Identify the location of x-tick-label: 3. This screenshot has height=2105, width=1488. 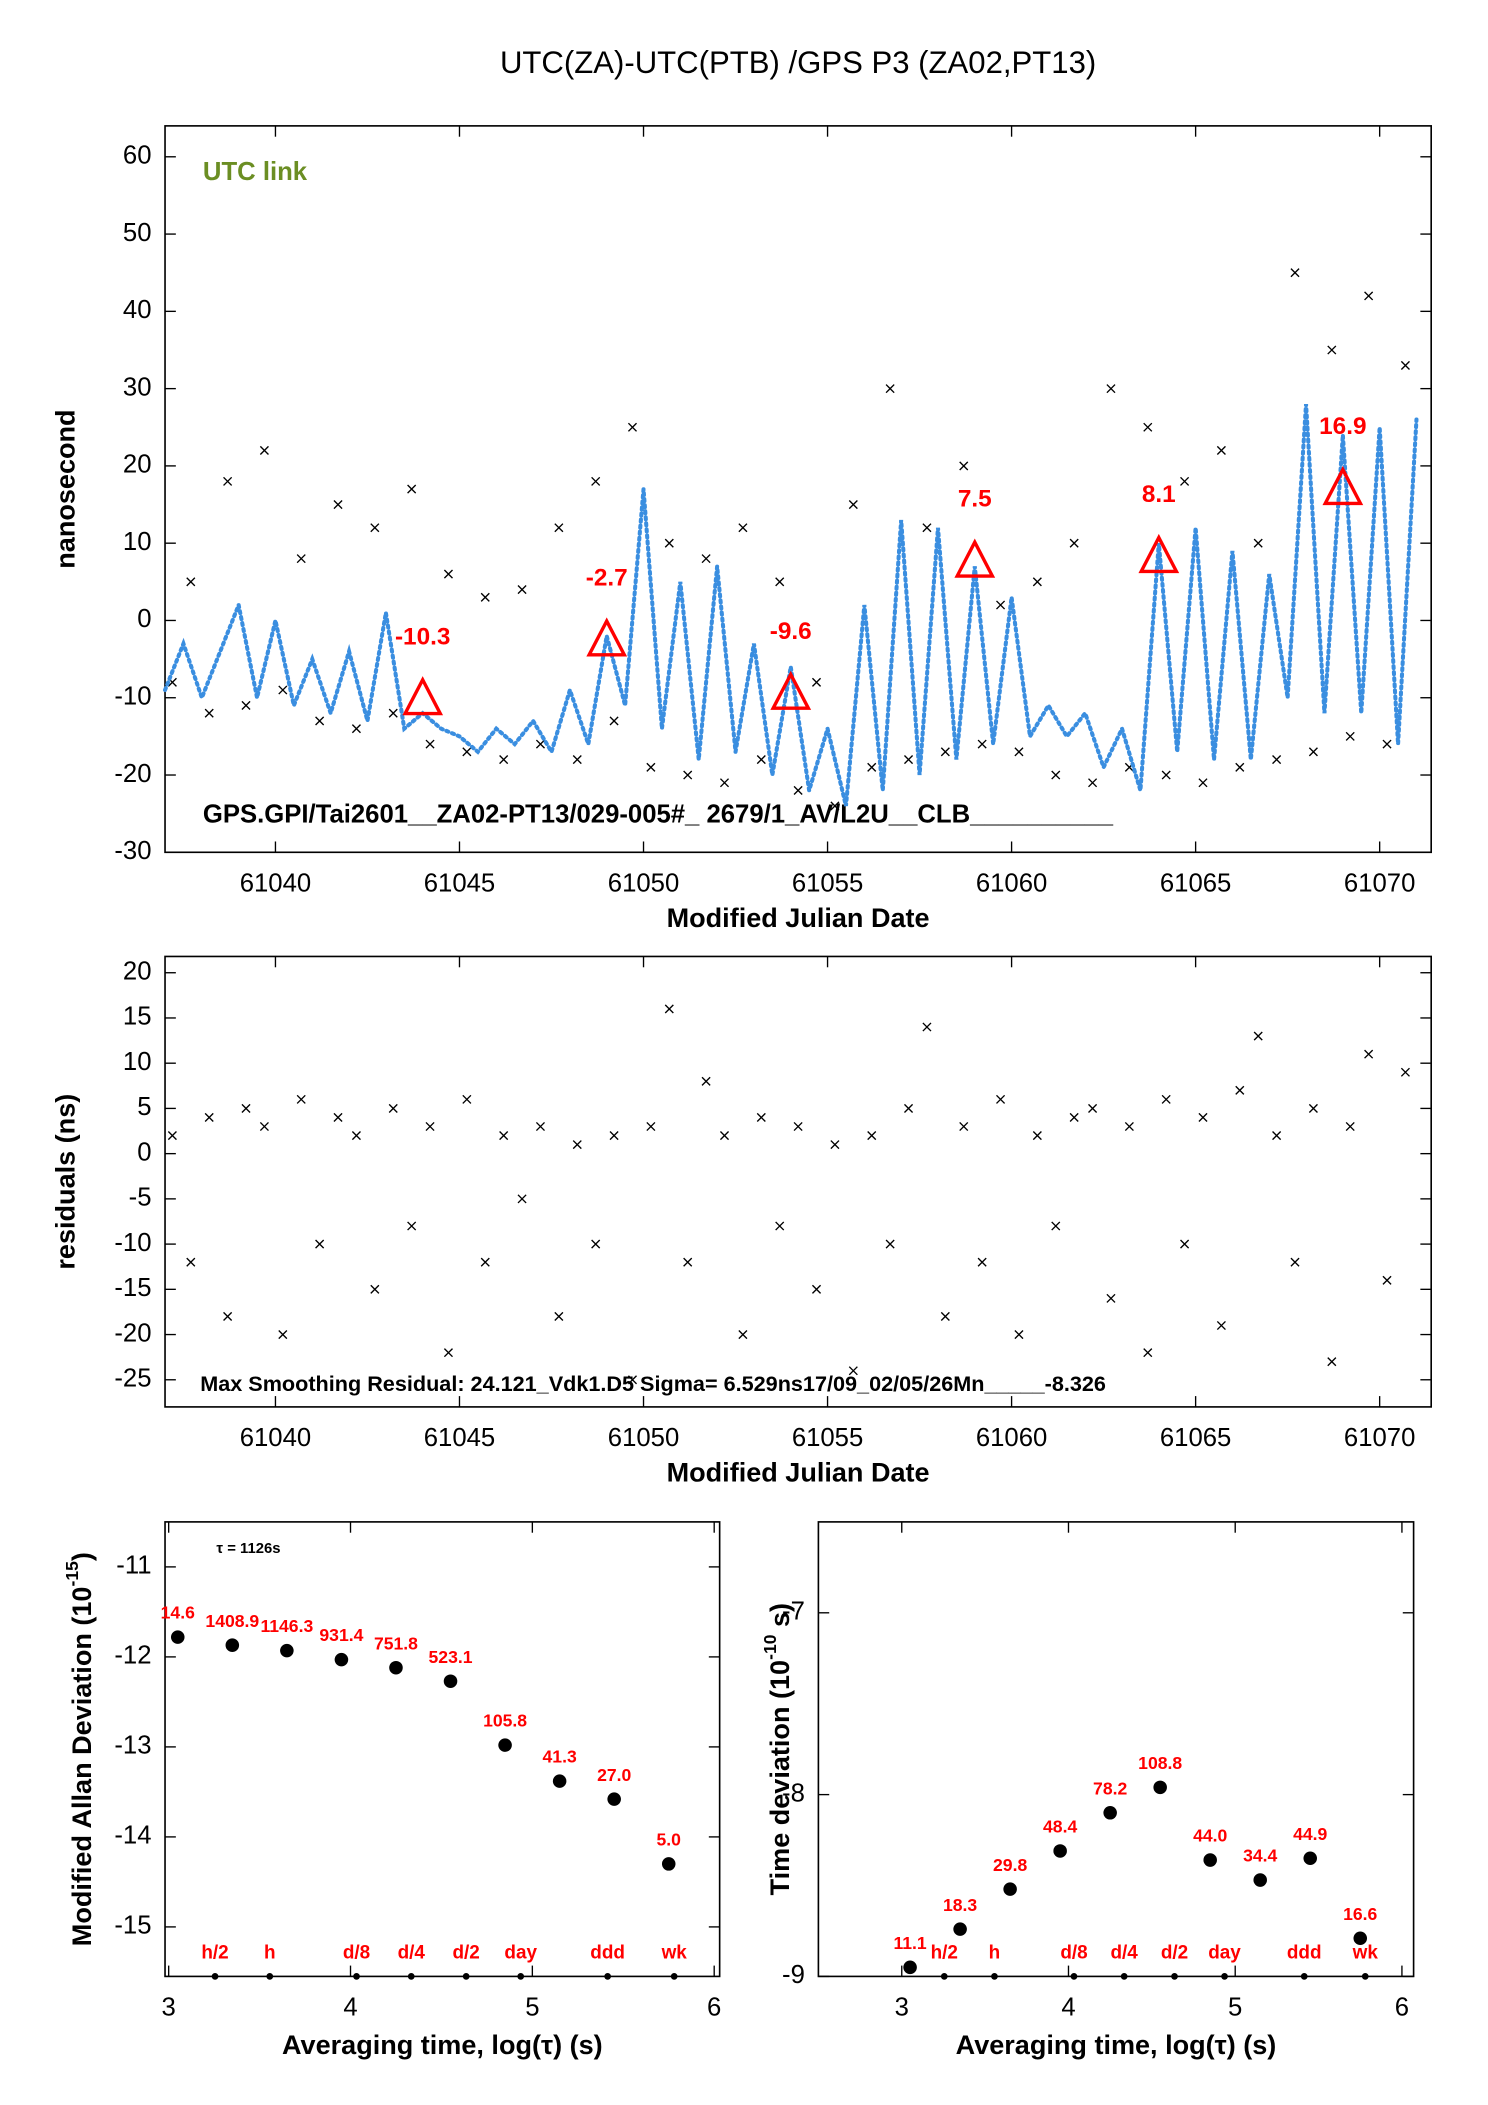
(902, 2008).